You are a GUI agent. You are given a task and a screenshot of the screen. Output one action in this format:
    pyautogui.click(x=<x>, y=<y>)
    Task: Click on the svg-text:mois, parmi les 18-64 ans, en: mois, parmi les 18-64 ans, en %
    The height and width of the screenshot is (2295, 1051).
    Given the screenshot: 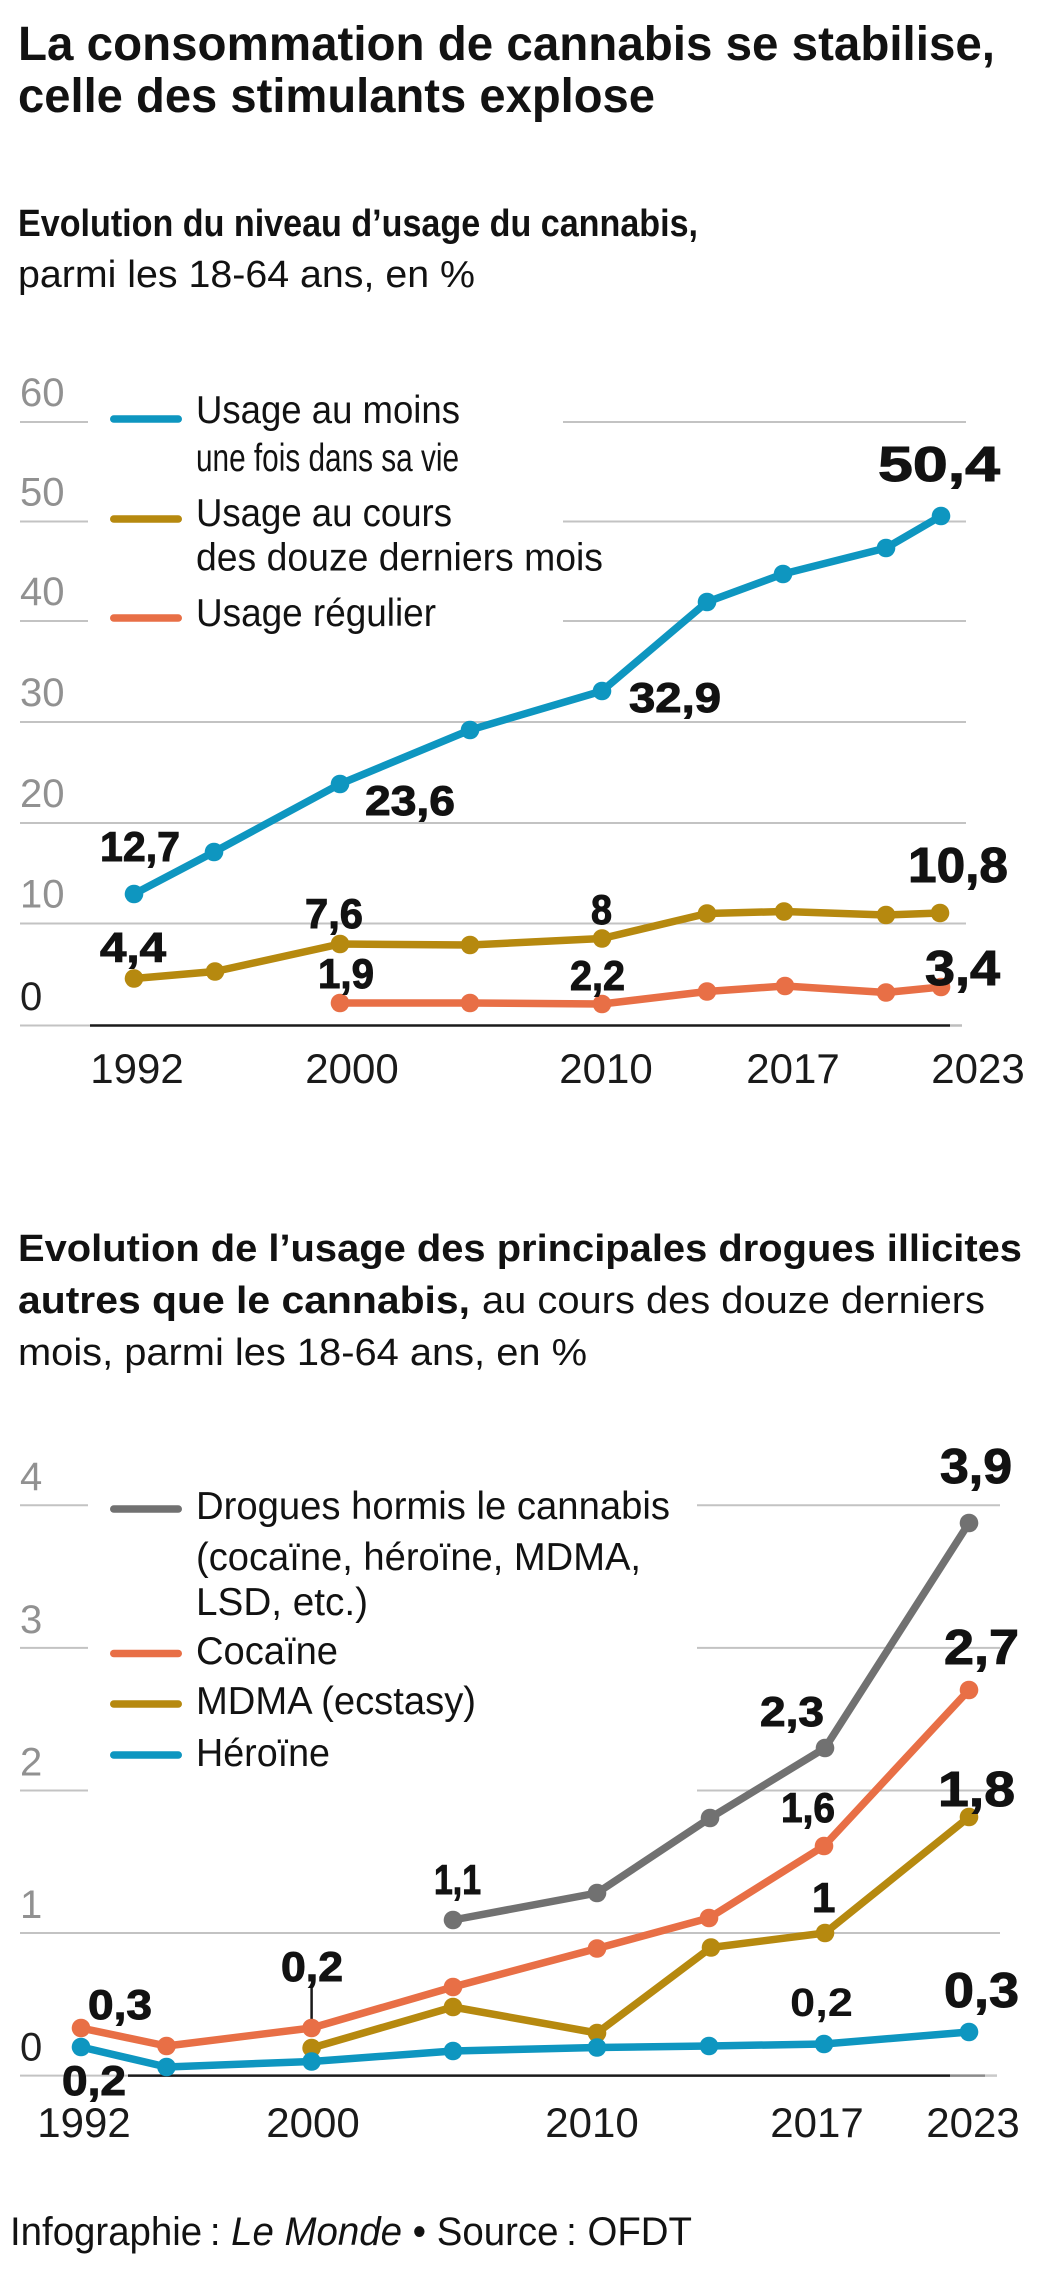 What is the action you would take?
    pyautogui.click(x=302, y=1353)
    